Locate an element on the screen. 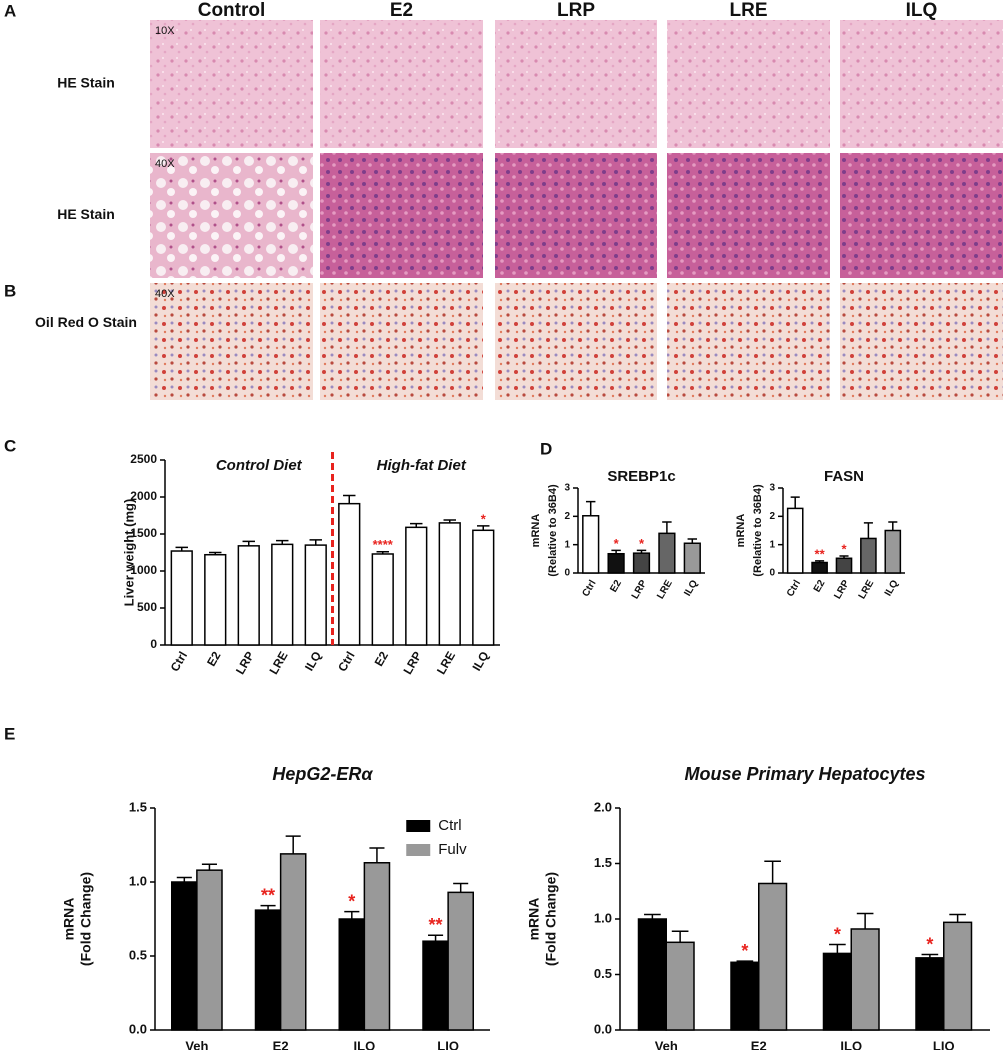  legend-label: Ctrl is located at coordinates (449, 825).